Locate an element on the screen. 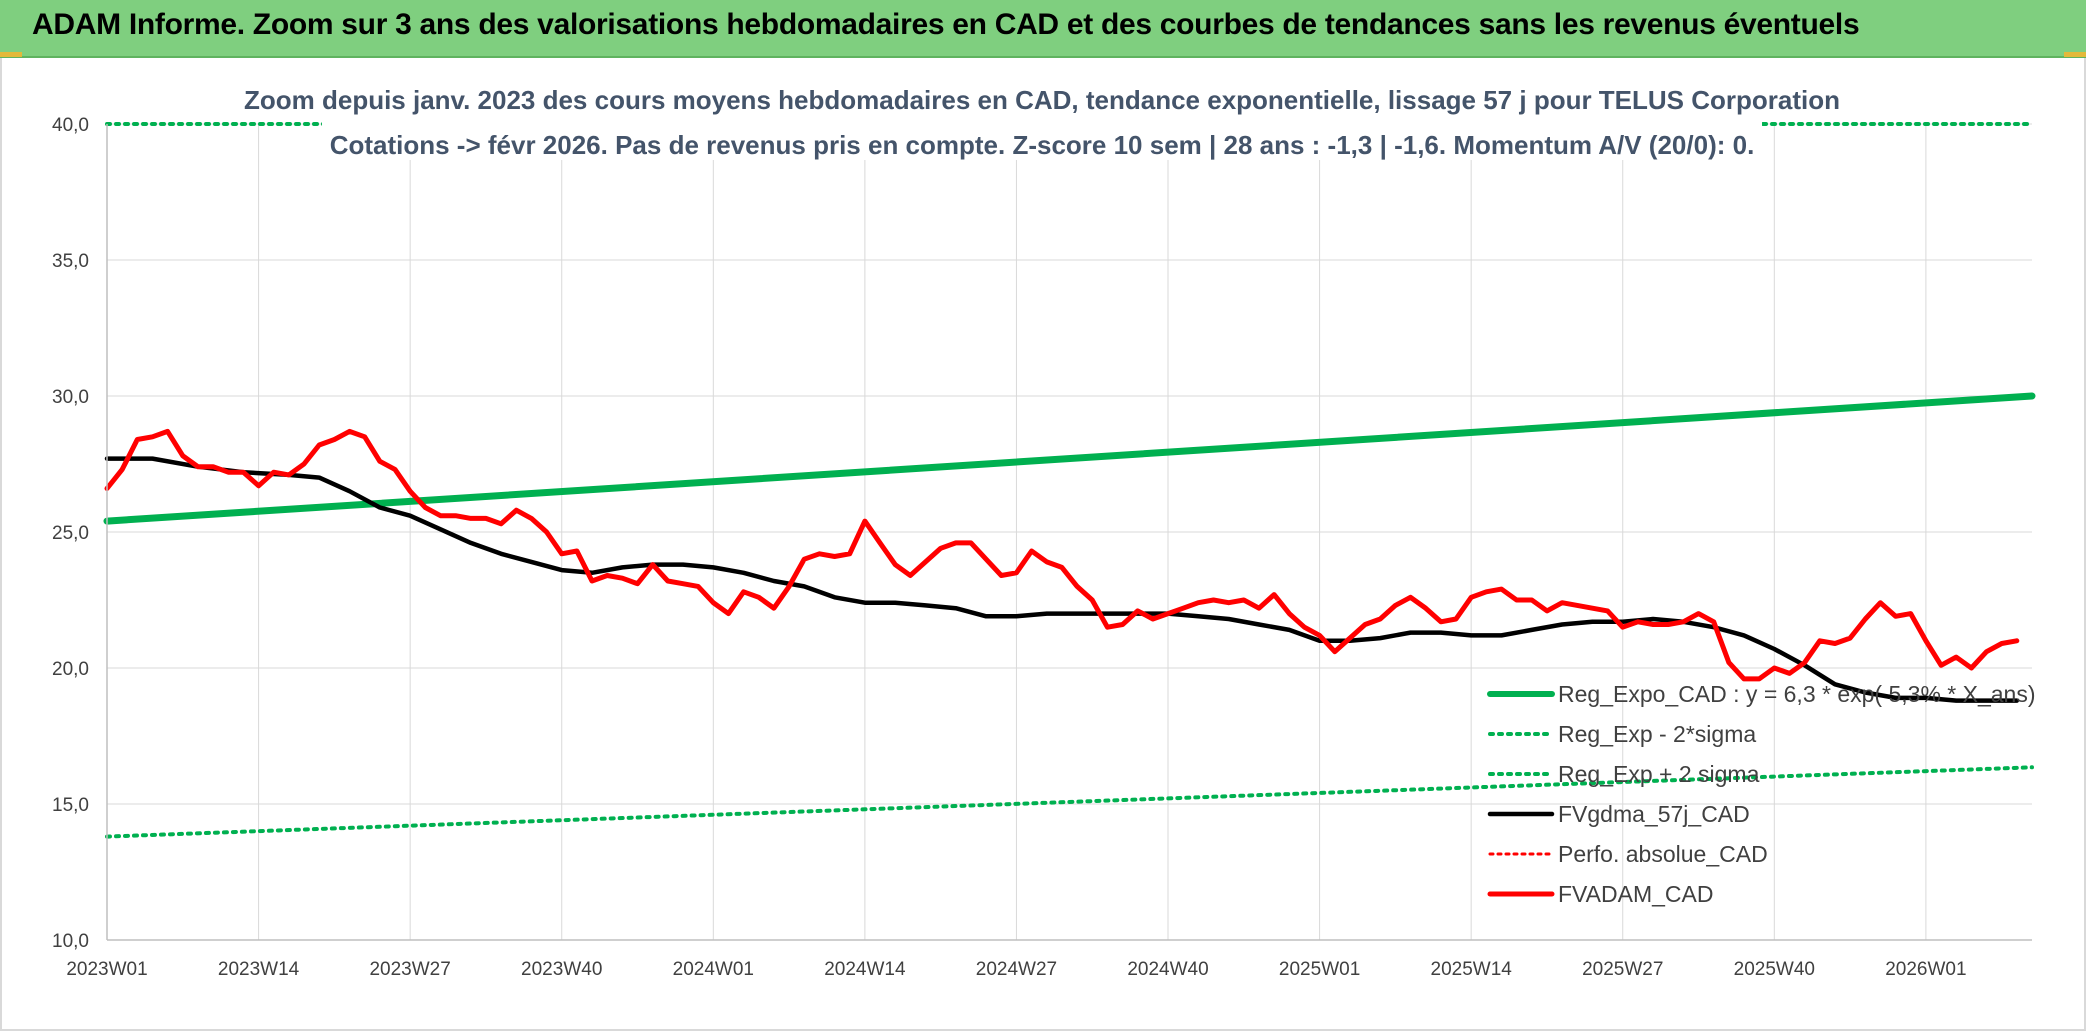  x-tick-label: 2023W27 is located at coordinates (409, 969).